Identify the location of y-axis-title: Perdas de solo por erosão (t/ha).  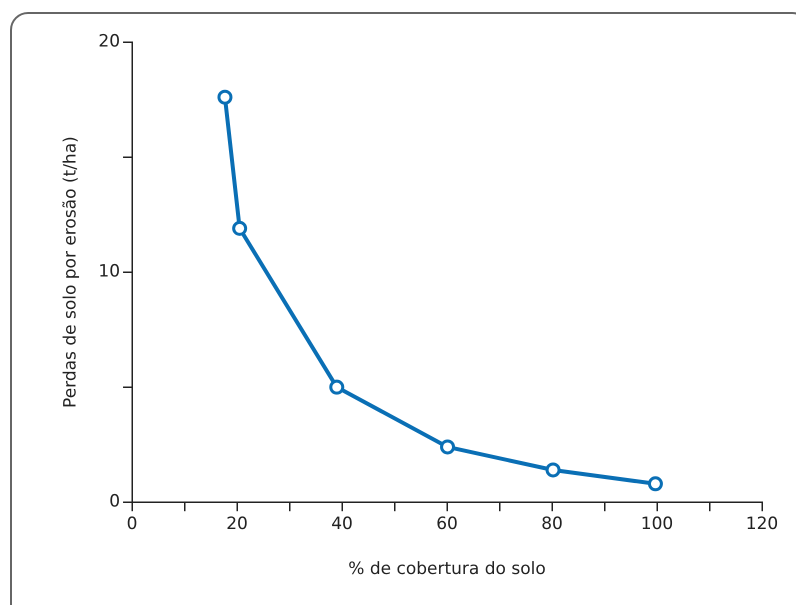
(70, 272).